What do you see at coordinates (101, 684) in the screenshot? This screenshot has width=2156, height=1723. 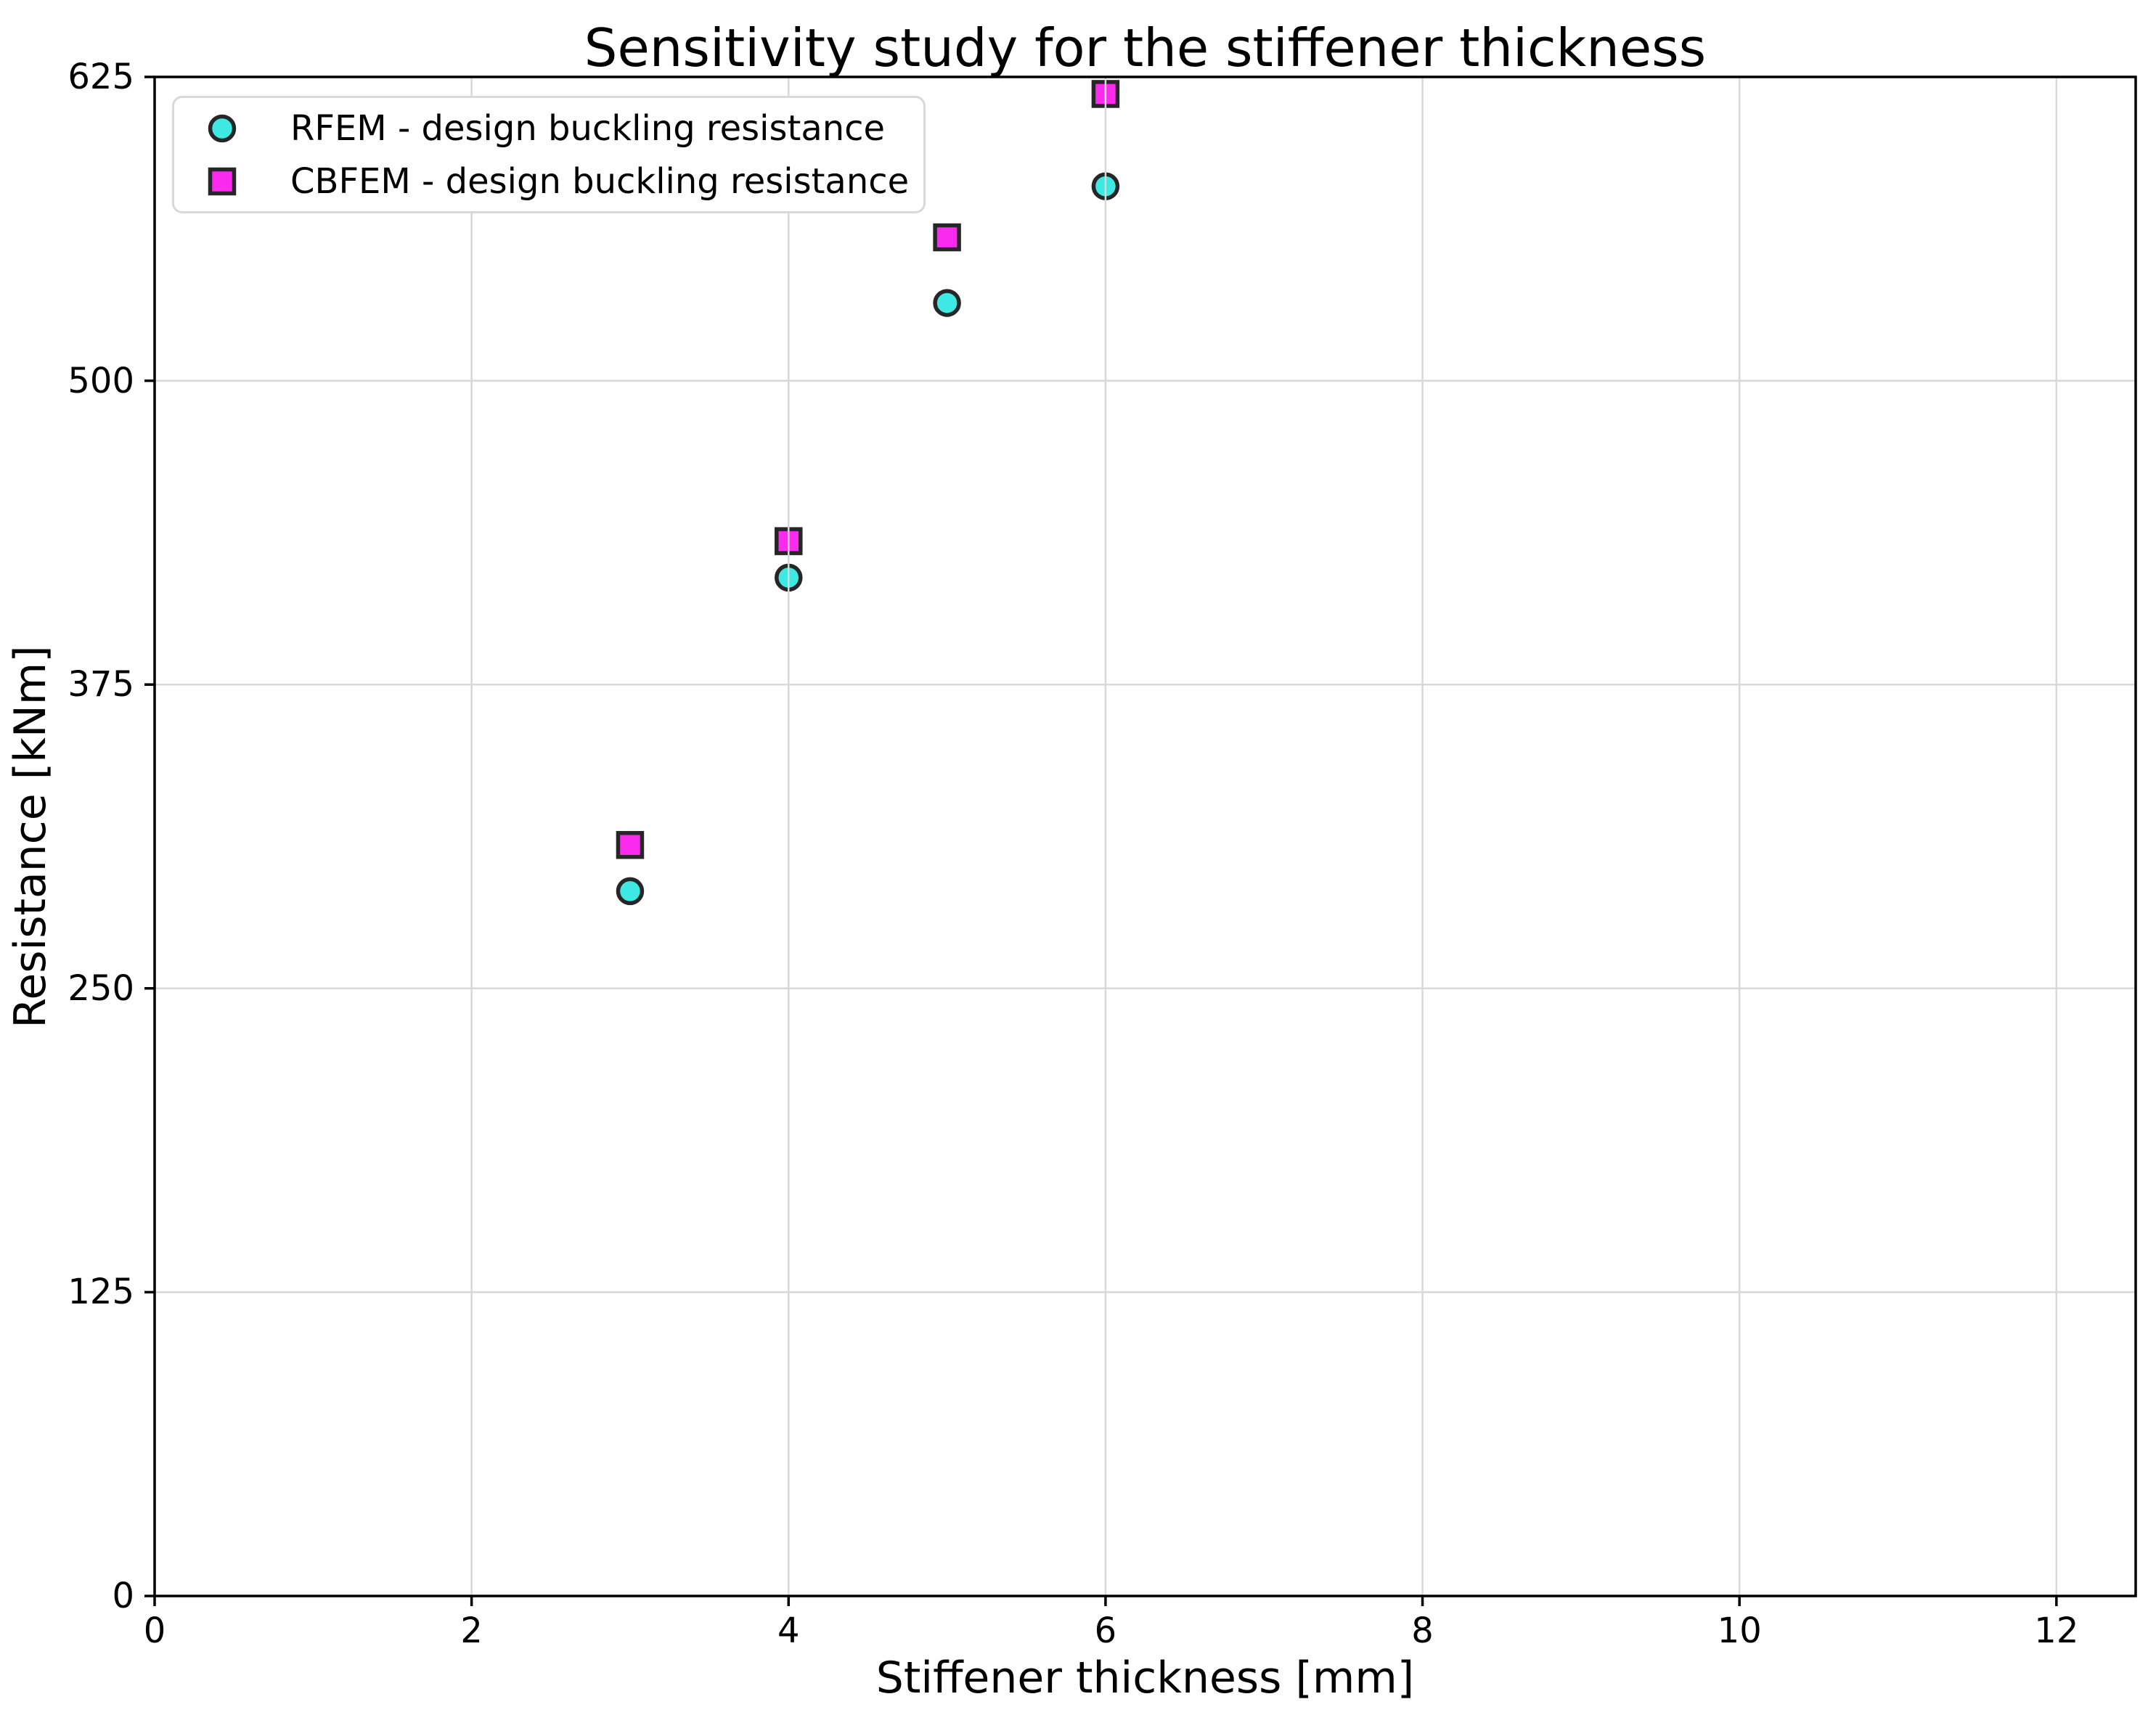 I see `y-tick-label: 375` at bounding box center [101, 684].